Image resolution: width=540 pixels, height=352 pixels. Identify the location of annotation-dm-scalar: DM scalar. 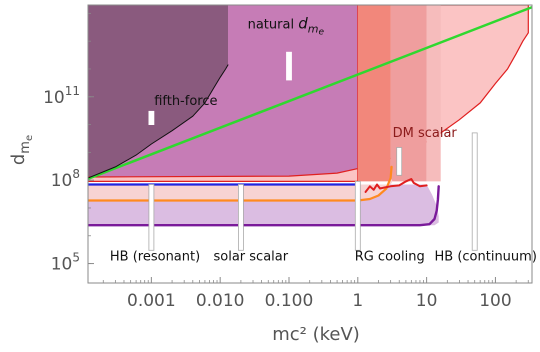
(425, 133).